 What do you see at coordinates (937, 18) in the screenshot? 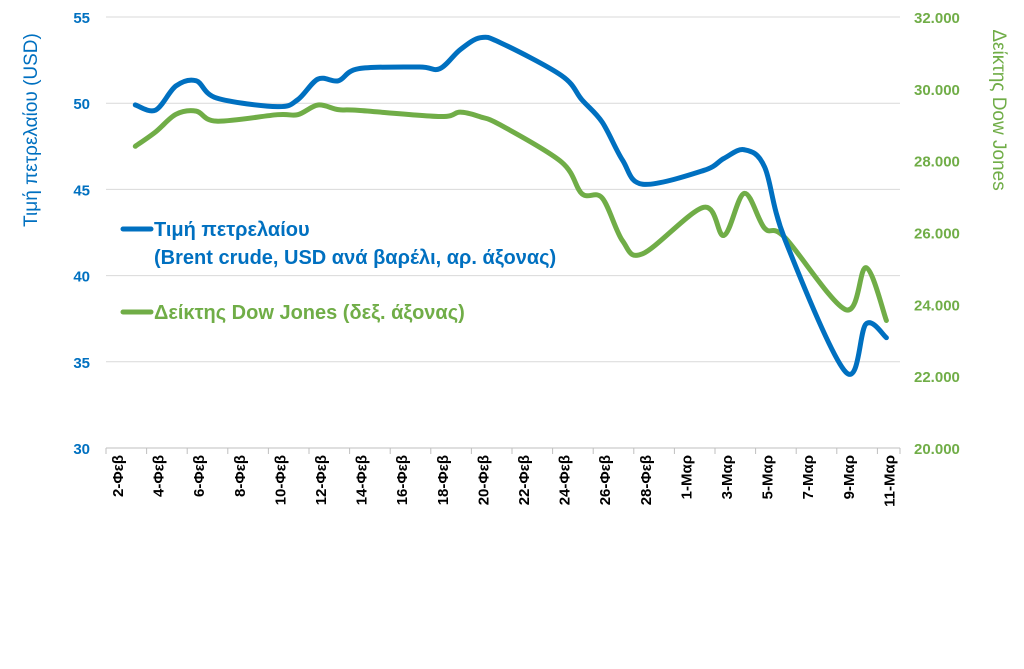
I see `right-tick-label: 32.000` at bounding box center [937, 18].